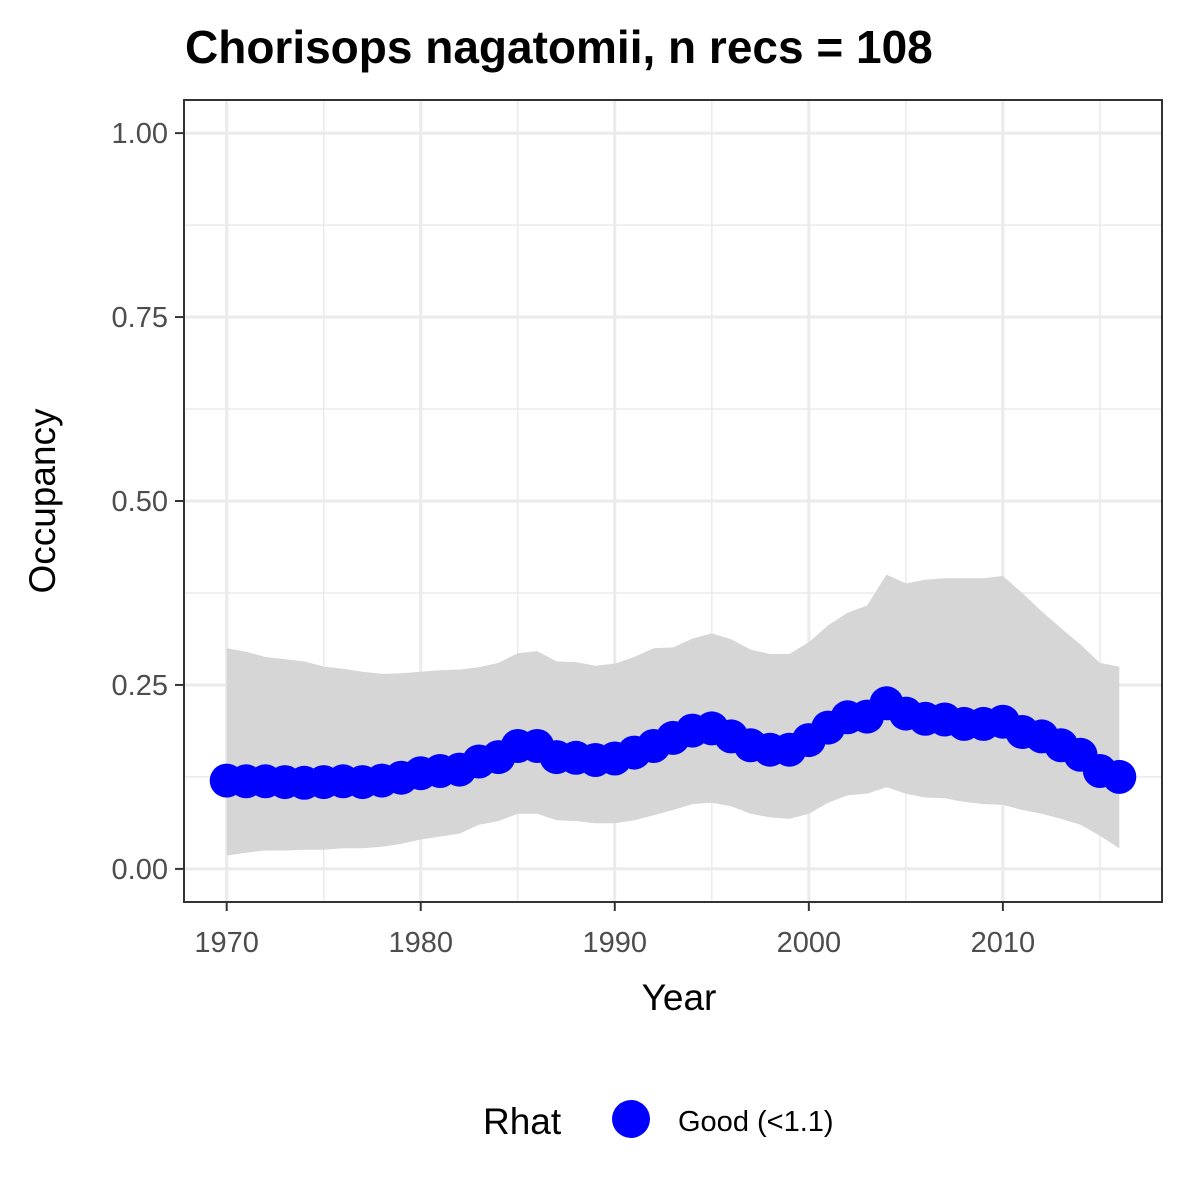 Image resolution: width=1200 pixels, height=1200 pixels. What do you see at coordinates (631, 1119) in the screenshot?
I see `legend-key-good` at bounding box center [631, 1119].